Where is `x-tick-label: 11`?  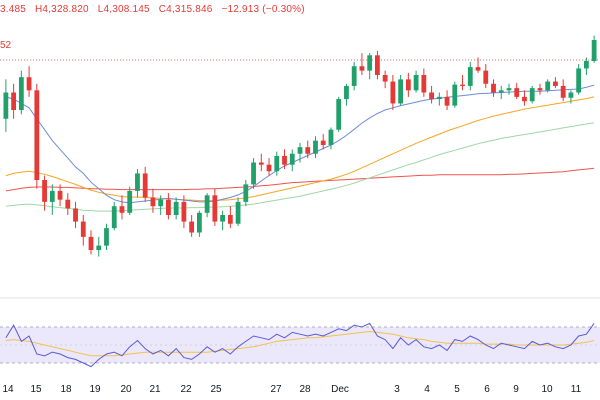
x-tick-label: 11 is located at coordinates (576, 389).